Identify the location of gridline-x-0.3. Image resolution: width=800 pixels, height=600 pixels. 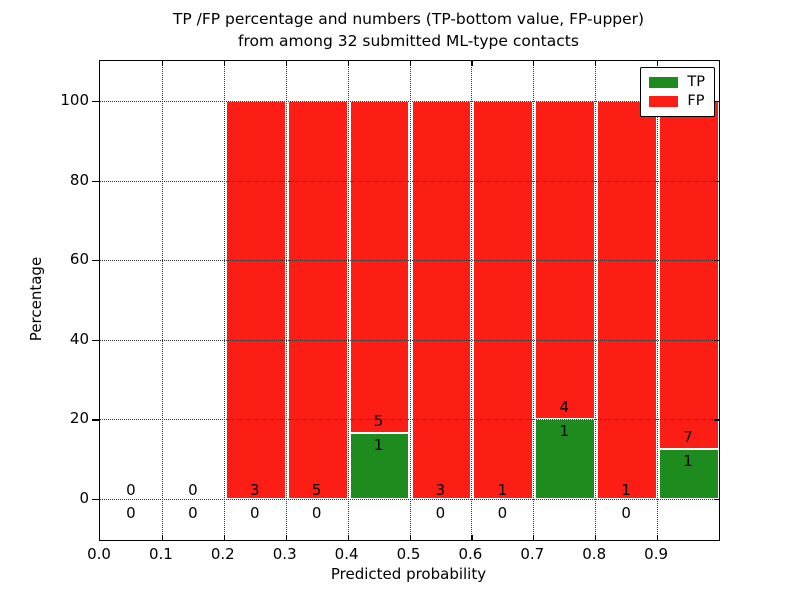
(286, 300).